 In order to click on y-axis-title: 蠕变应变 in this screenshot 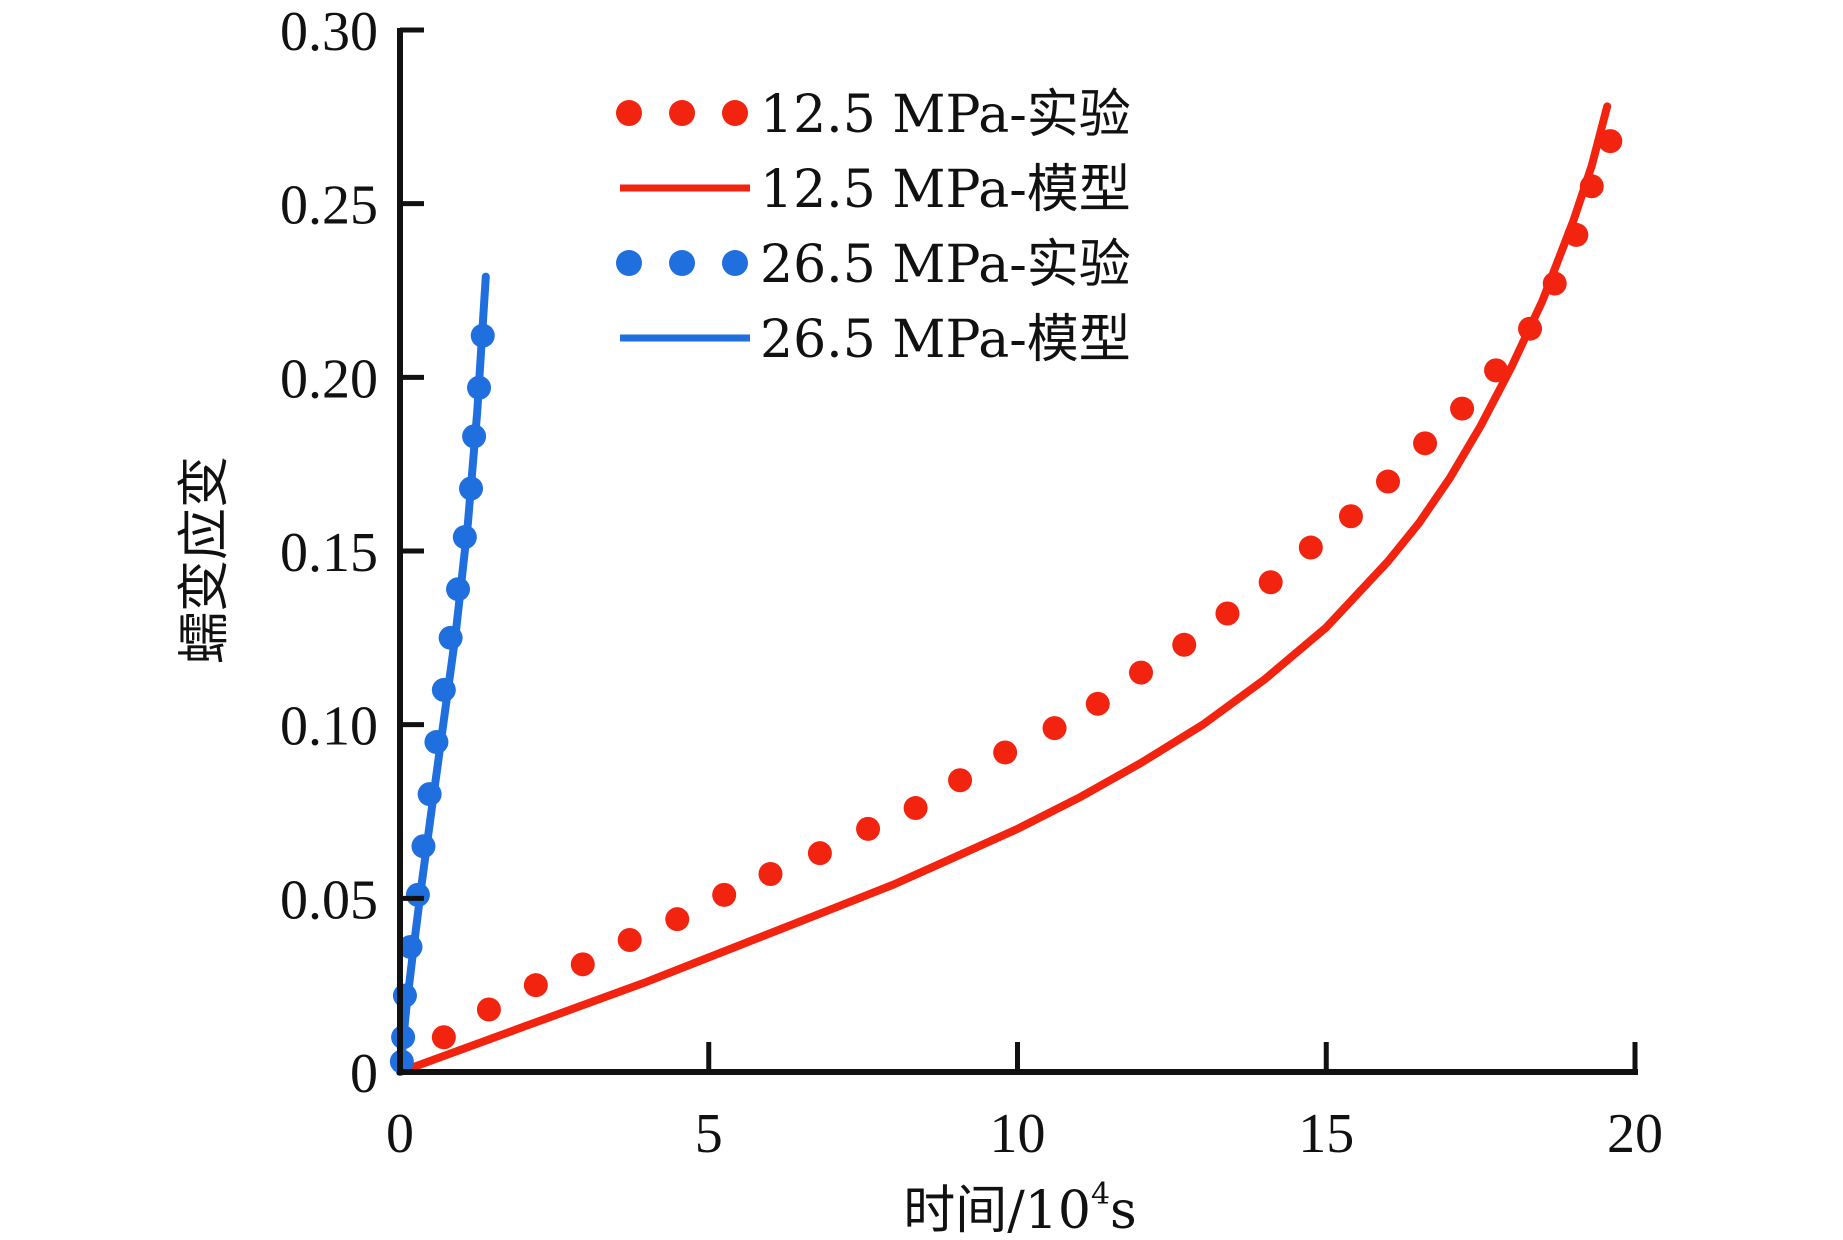, I will do `click(205, 560)`.